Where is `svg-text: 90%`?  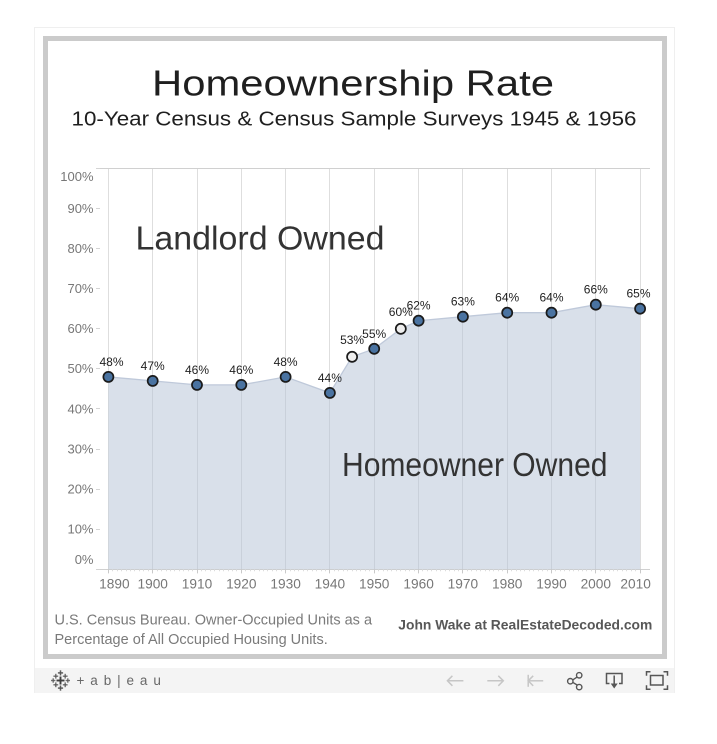
svg-text: 90% is located at coordinates (80, 208).